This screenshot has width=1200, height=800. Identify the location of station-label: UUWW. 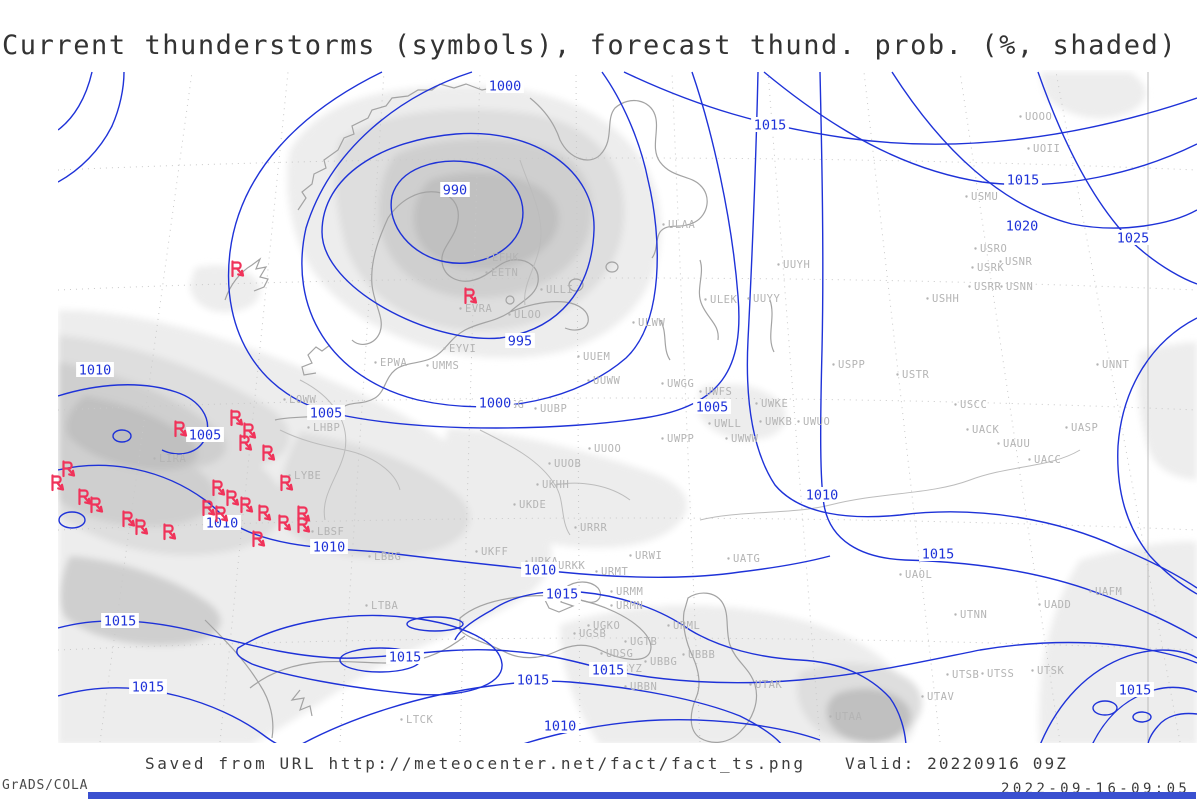
(606, 381).